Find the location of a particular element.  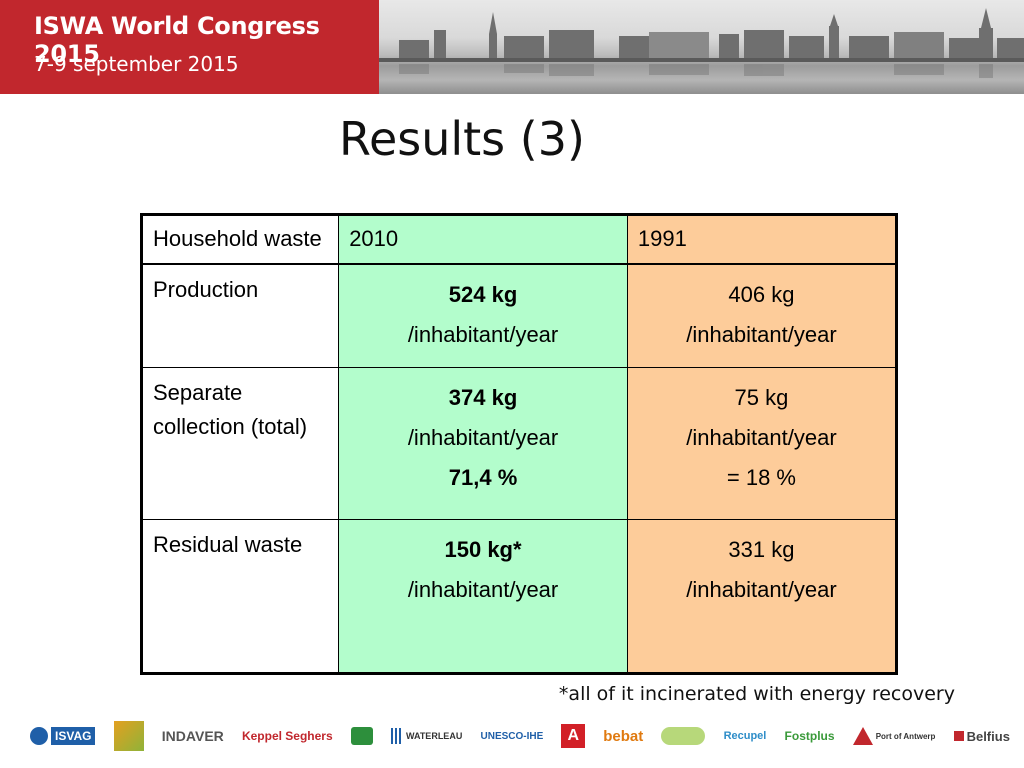

event-dates: 7-9 september 2015 is located at coordinates (136, 64).